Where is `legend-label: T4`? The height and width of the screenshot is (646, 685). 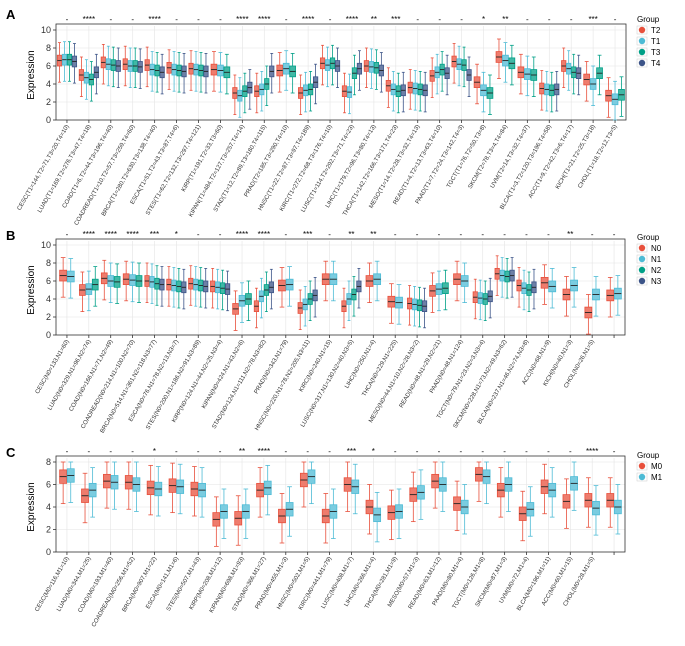 legend-label: T4 is located at coordinates (656, 63).